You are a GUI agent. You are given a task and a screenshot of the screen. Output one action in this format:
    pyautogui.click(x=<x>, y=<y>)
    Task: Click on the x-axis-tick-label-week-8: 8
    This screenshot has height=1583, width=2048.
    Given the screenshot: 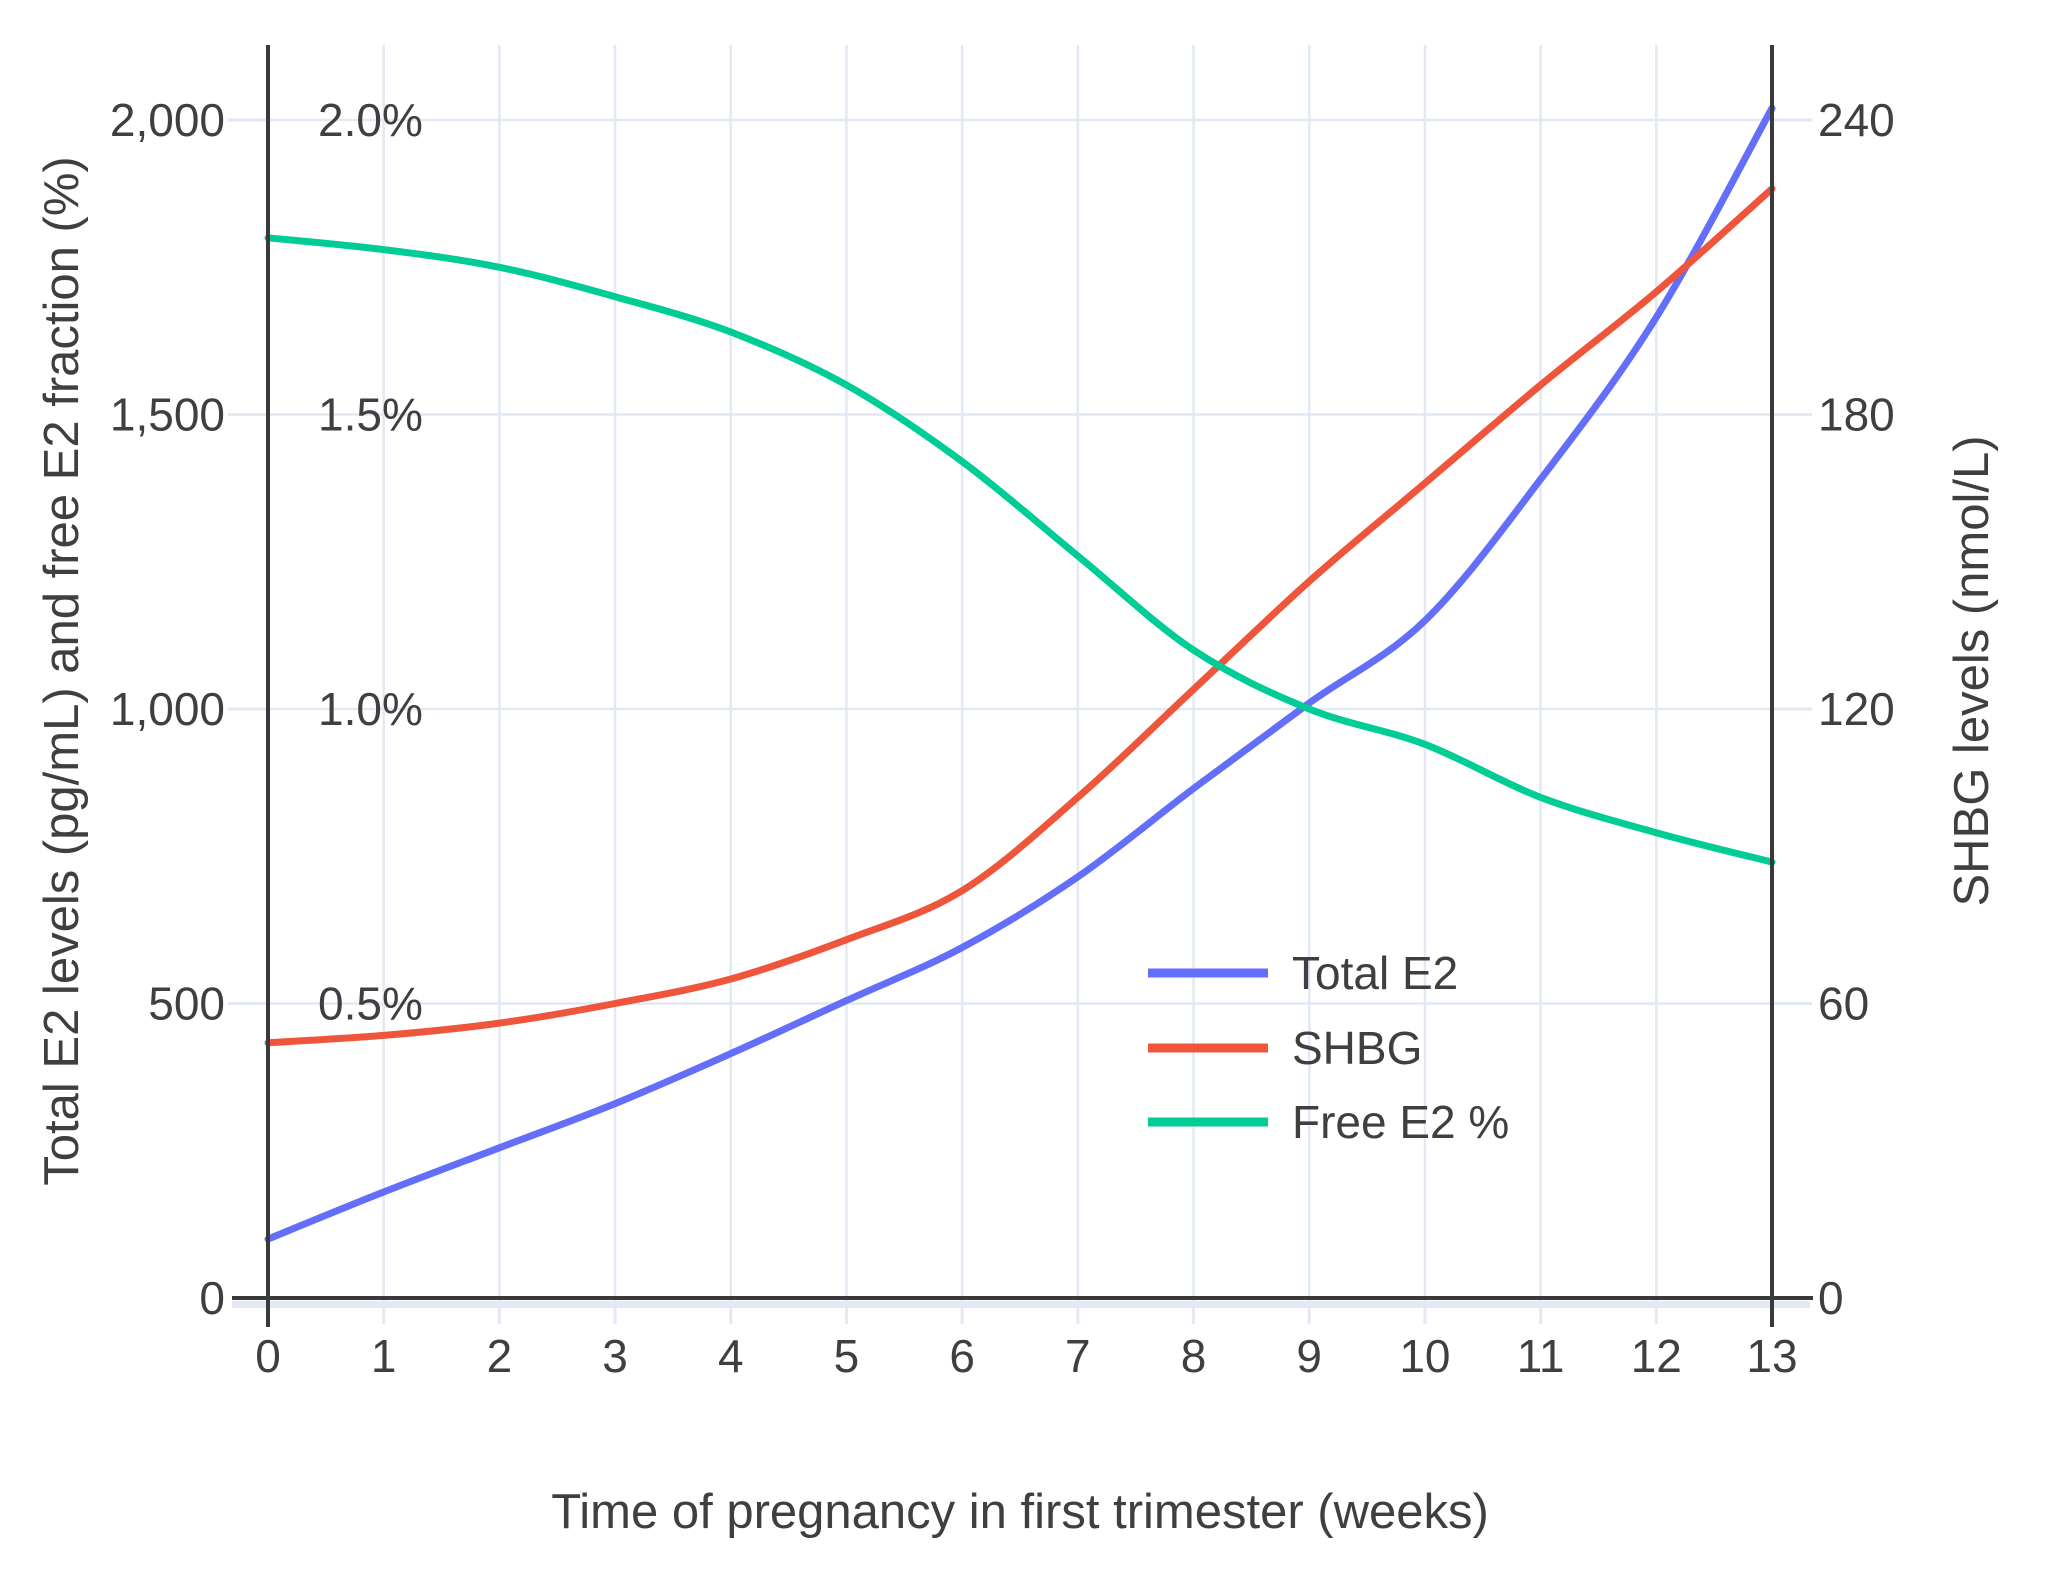 What is the action you would take?
    pyautogui.click(x=1194, y=1356)
    